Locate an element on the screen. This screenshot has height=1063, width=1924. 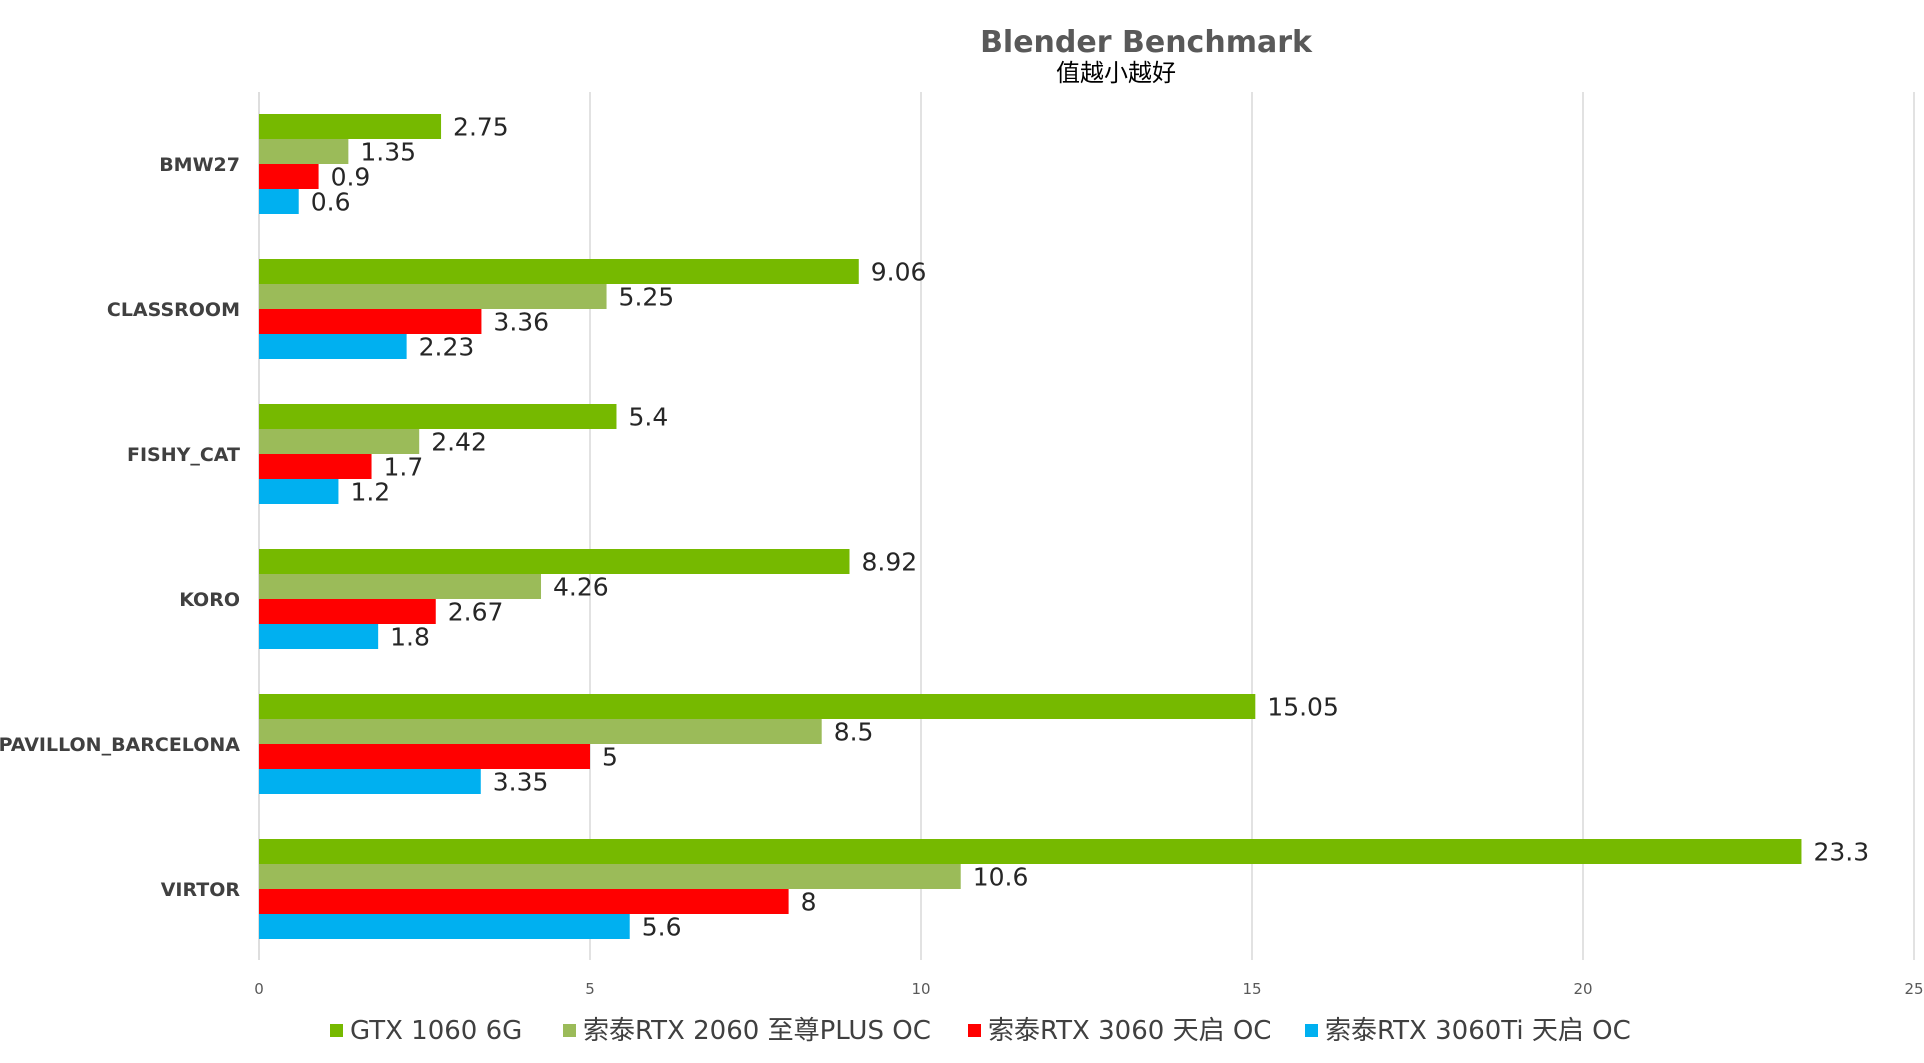
legend-label: 索泰RTX 2060 至尊PLUS OC is located at coordinates (757, 1031).